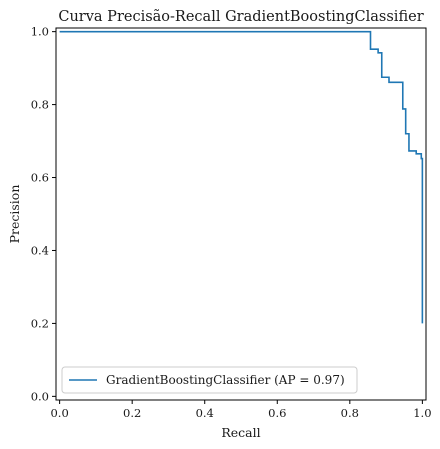  I want to click on legend: GradientBoostingClassifier (AP = 0.97), so click(209, 380).